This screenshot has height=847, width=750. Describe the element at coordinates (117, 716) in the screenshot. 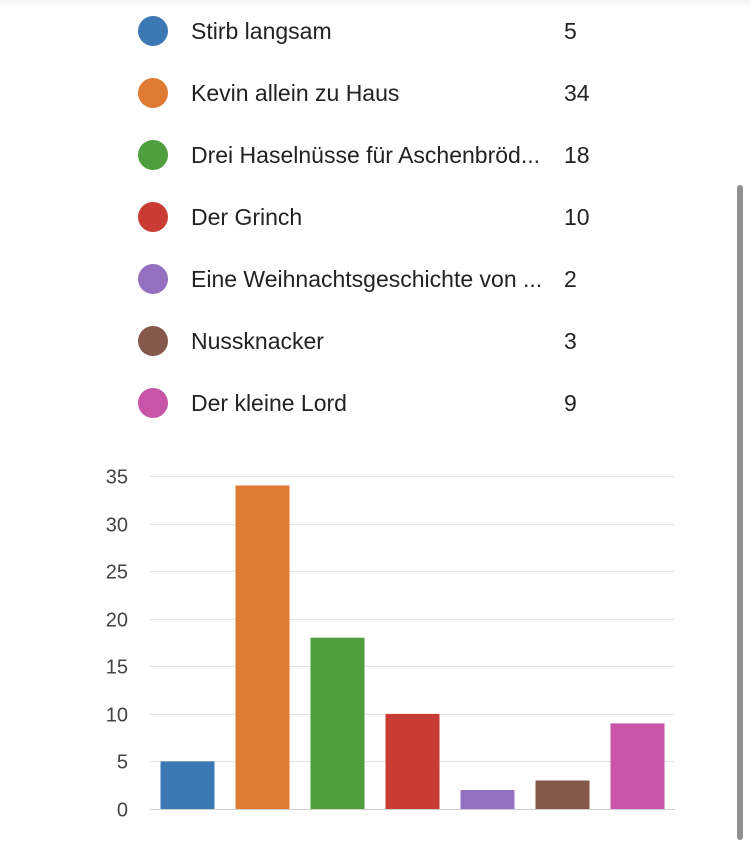

I see `y-tick-label: 10` at that location.